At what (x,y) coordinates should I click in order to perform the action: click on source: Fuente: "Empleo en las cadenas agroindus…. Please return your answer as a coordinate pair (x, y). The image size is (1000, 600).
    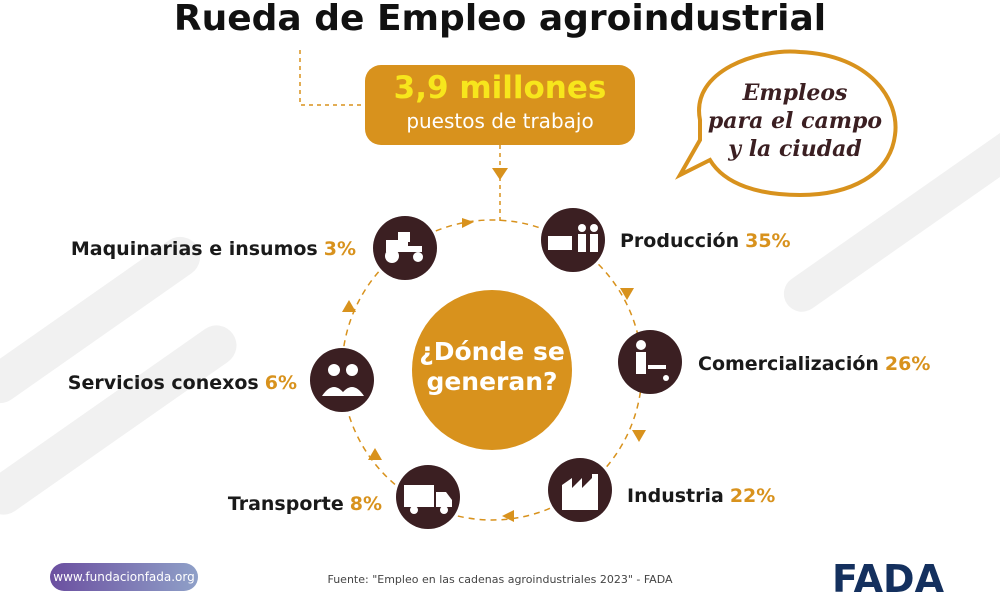
    Looking at the image, I should click on (499, 579).